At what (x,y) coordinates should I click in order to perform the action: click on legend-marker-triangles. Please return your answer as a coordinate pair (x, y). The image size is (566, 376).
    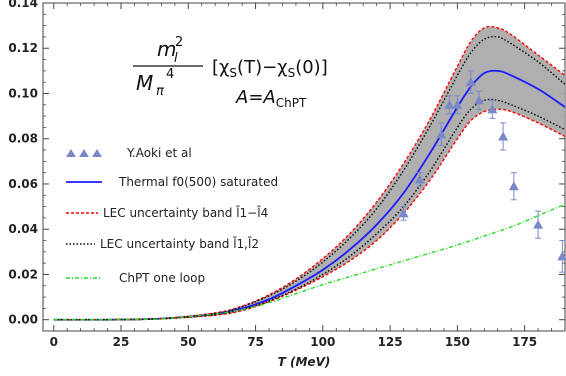
    Looking at the image, I should click on (84, 153).